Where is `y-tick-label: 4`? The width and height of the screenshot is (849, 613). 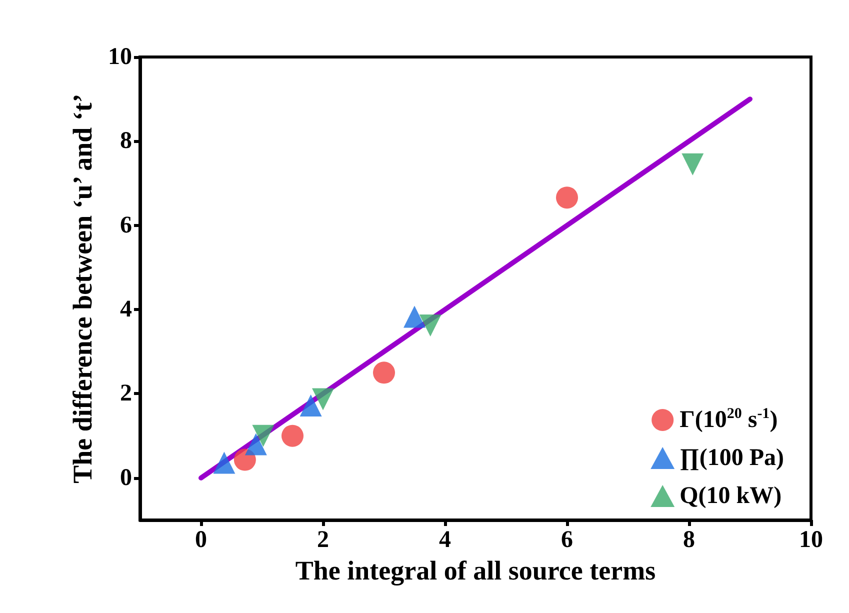 y-tick-label: 4 is located at coordinates (126, 309).